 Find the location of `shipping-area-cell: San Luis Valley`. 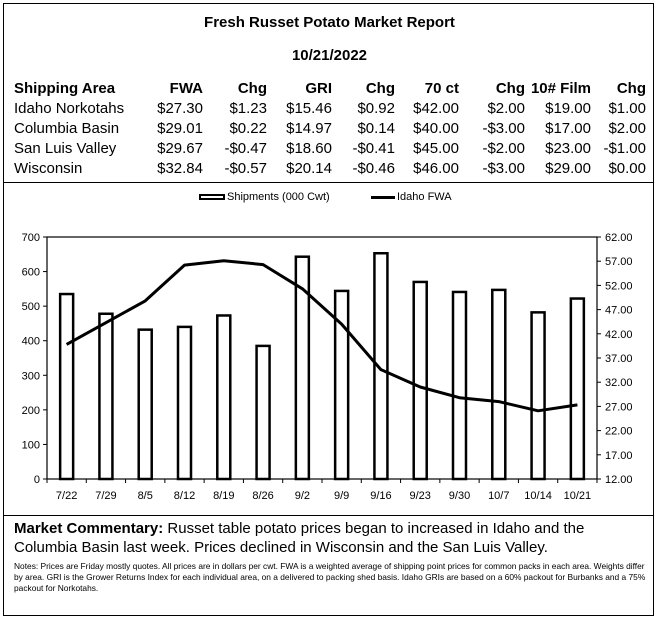

shipping-area-cell: San Luis Valley is located at coordinates (65, 148).